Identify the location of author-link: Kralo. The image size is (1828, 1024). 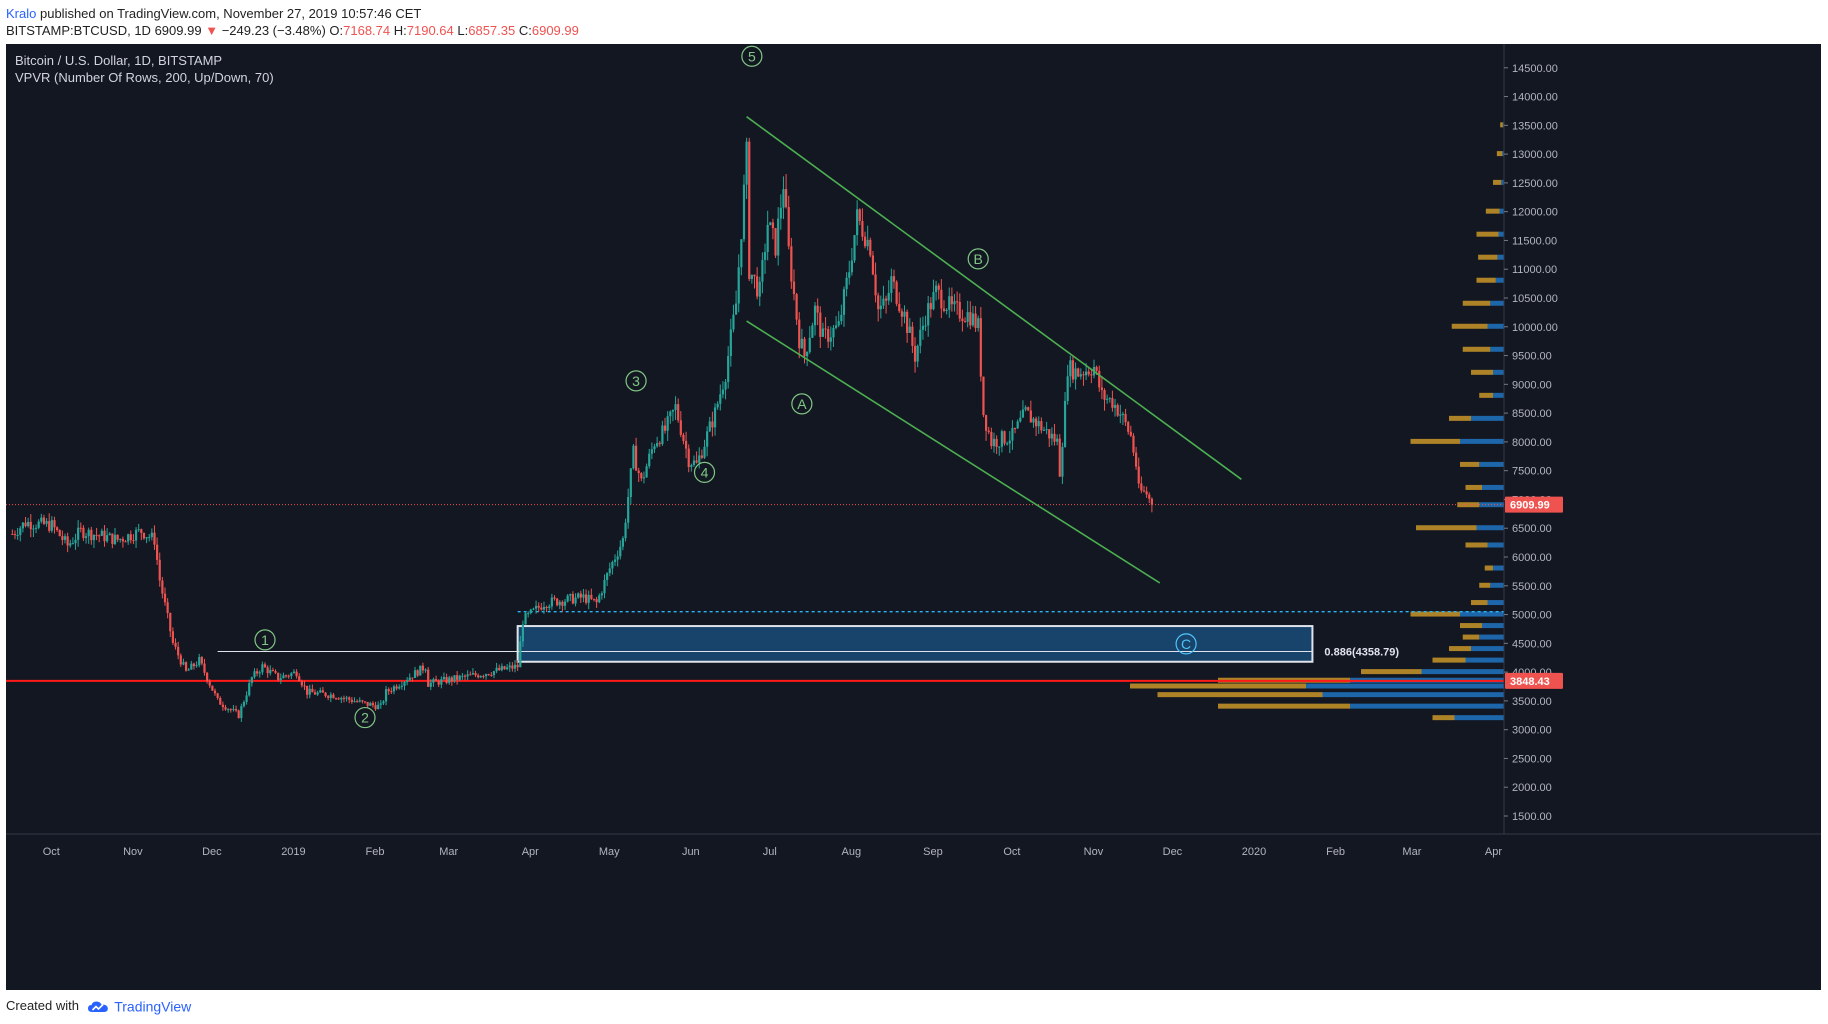
(21, 13).